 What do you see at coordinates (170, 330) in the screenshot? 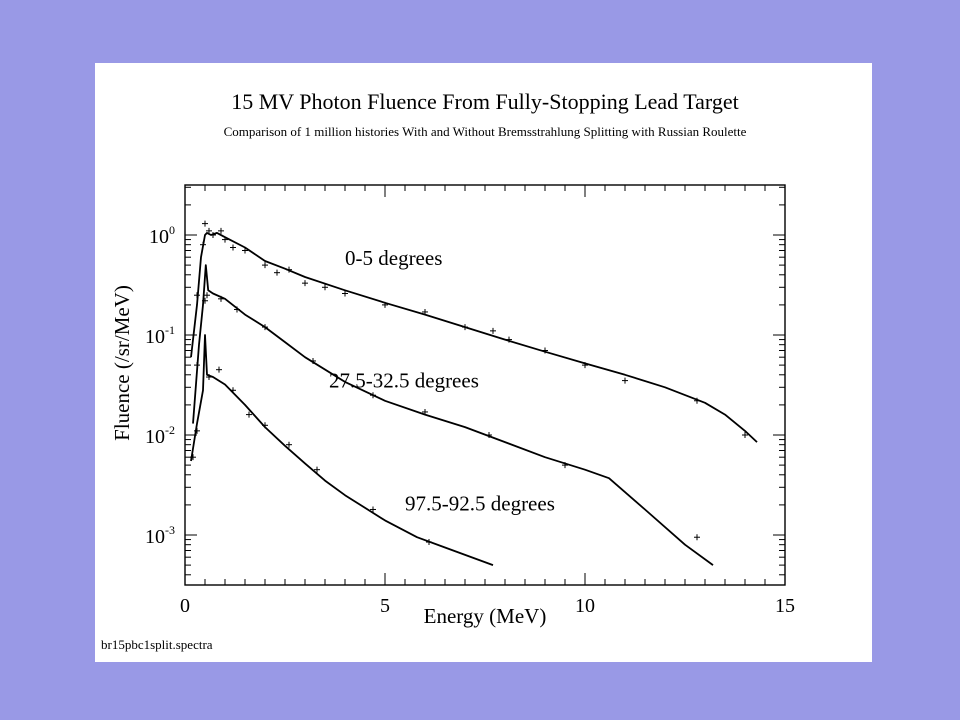
I see `y-tick-exponent: -1` at bounding box center [170, 330].